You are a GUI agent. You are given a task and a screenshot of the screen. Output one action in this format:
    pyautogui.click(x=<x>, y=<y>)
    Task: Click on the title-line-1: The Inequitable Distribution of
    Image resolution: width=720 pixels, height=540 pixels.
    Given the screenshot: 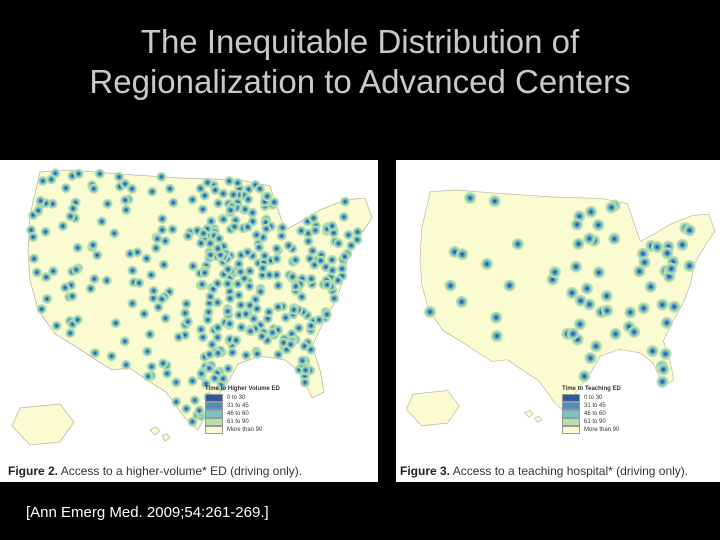 What is the action you would take?
    pyautogui.click(x=360, y=41)
    